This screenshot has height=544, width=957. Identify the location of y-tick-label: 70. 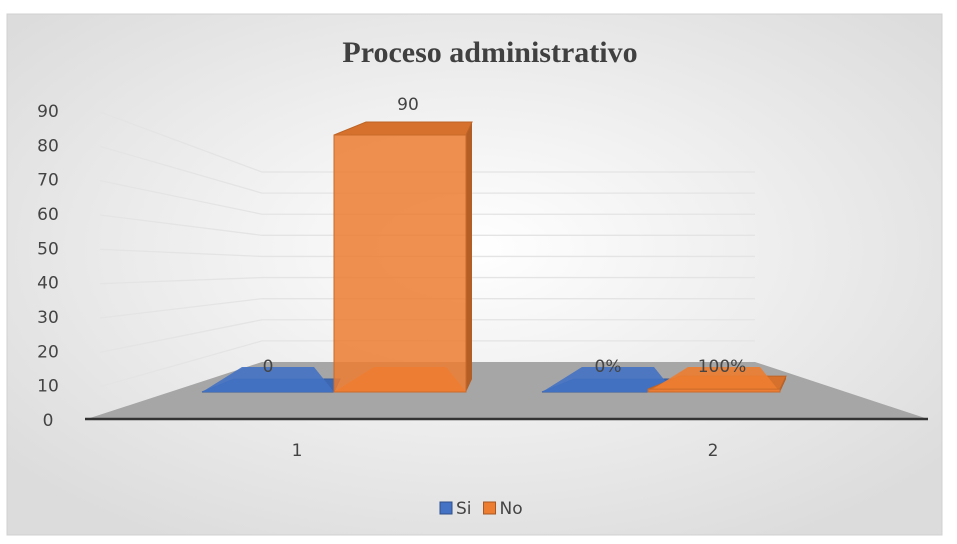
(48, 181).